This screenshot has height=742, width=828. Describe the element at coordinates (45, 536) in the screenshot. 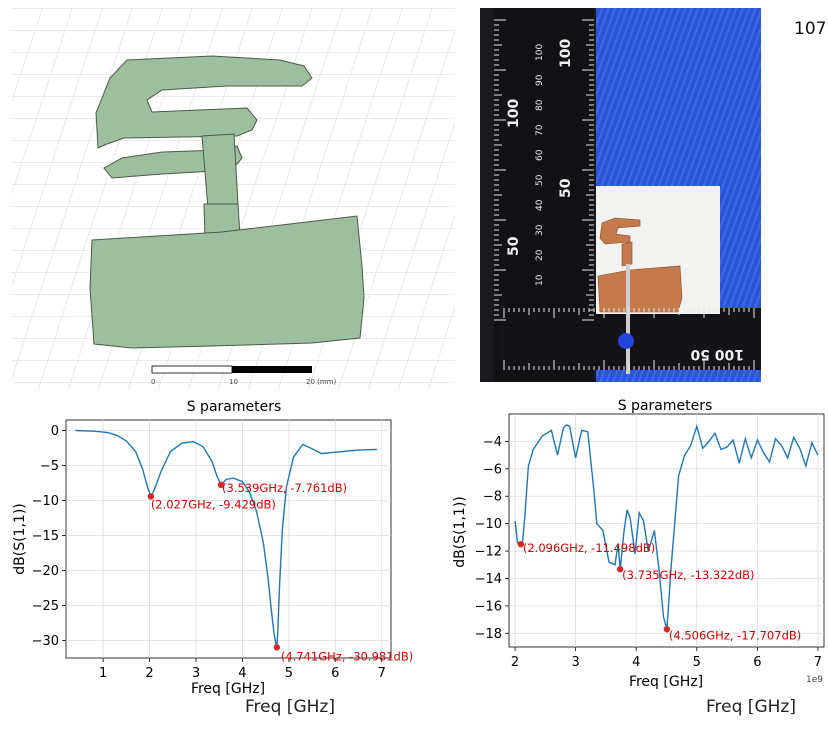

I see `y-tick-label: −15` at that location.